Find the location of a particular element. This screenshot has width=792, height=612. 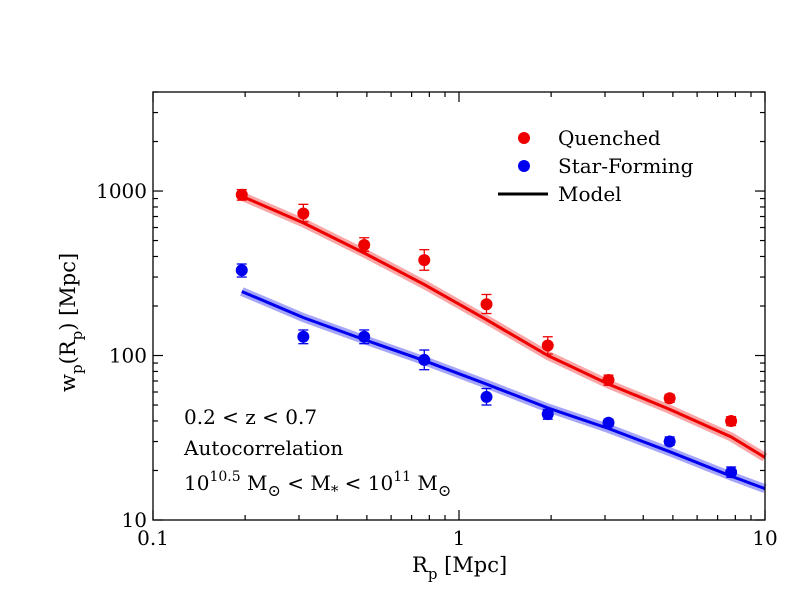

legend-marker-star-forming is located at coordinates (524, 166).